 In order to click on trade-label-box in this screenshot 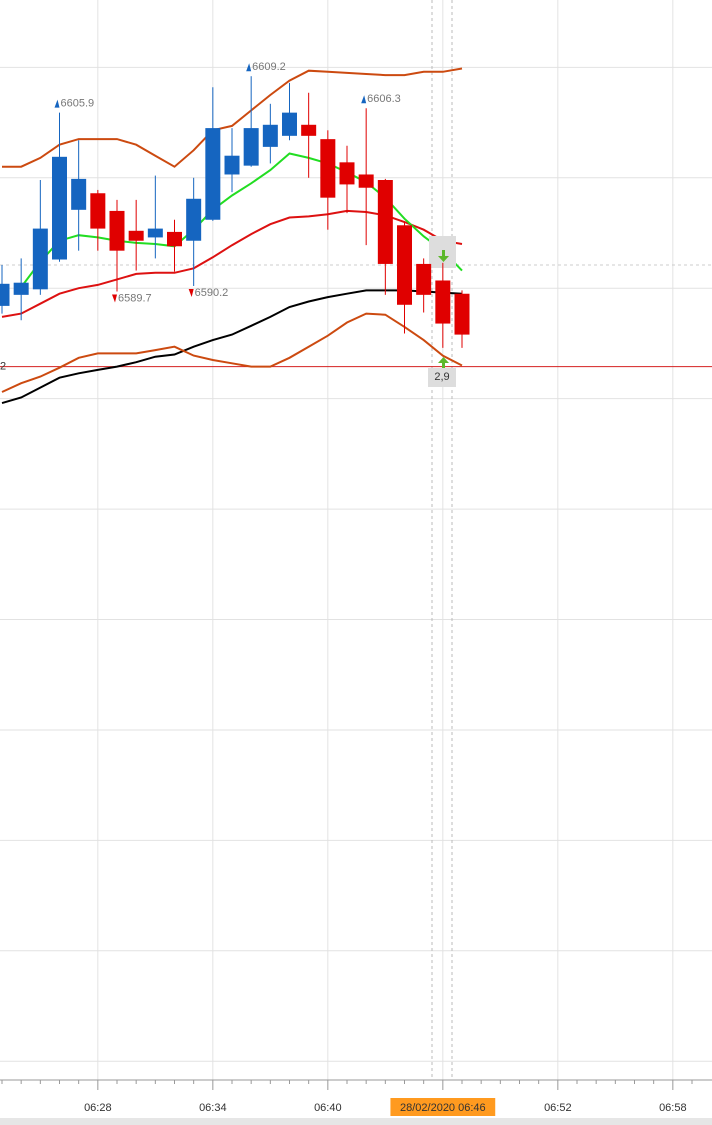, I will do `click(442, 377)`.